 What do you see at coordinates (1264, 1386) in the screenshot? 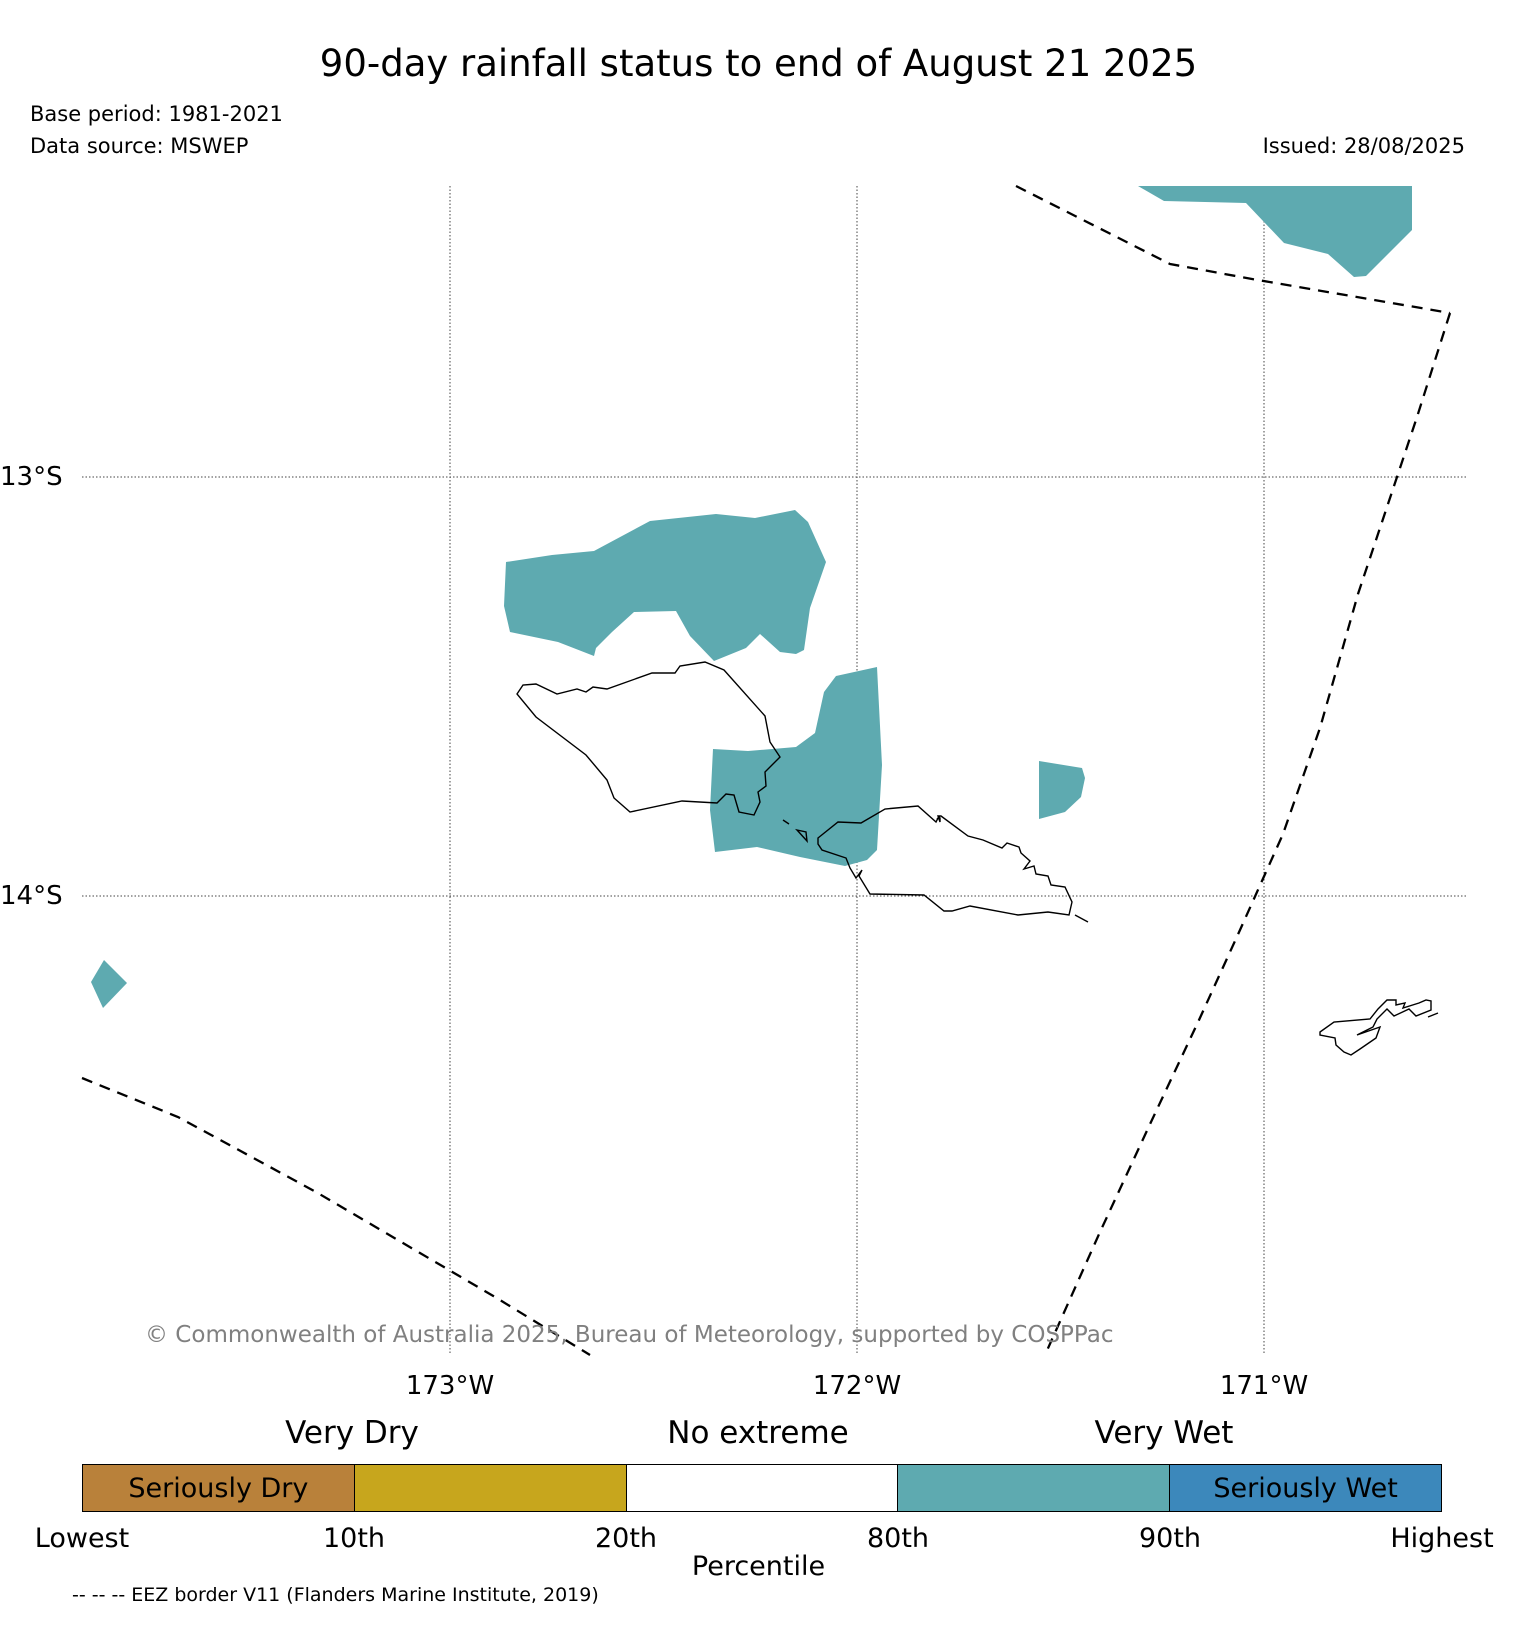
I see `lon-label-171w: 171°W` at bounding box center [1264, 1386].